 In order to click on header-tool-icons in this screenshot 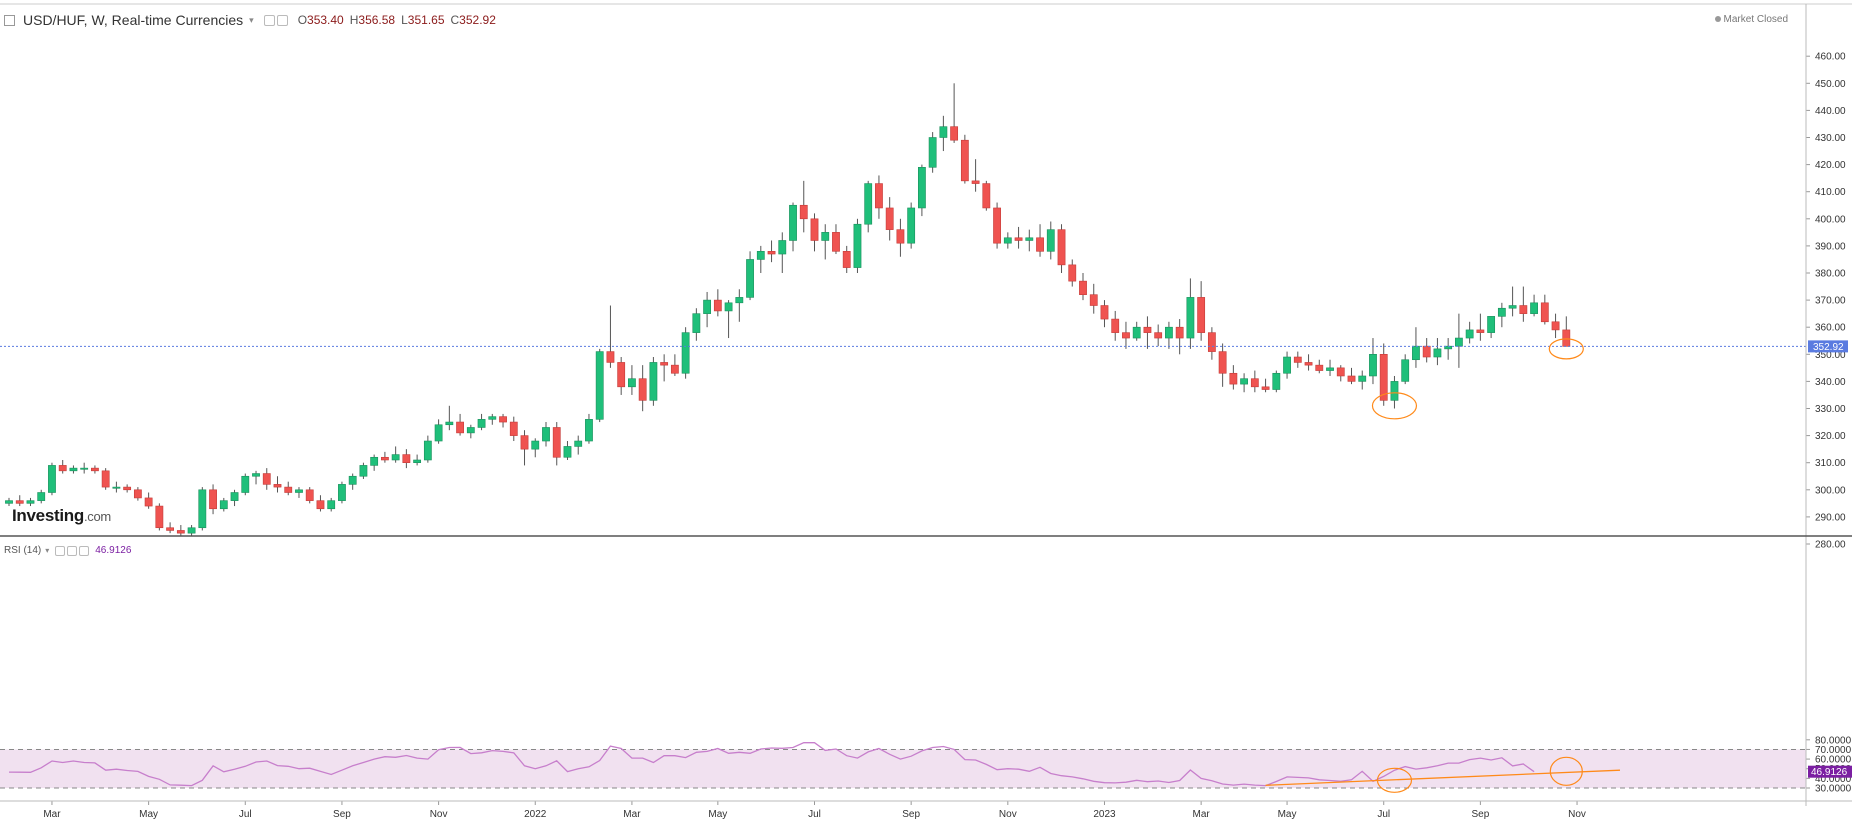, I will do `click(275, 20)`.